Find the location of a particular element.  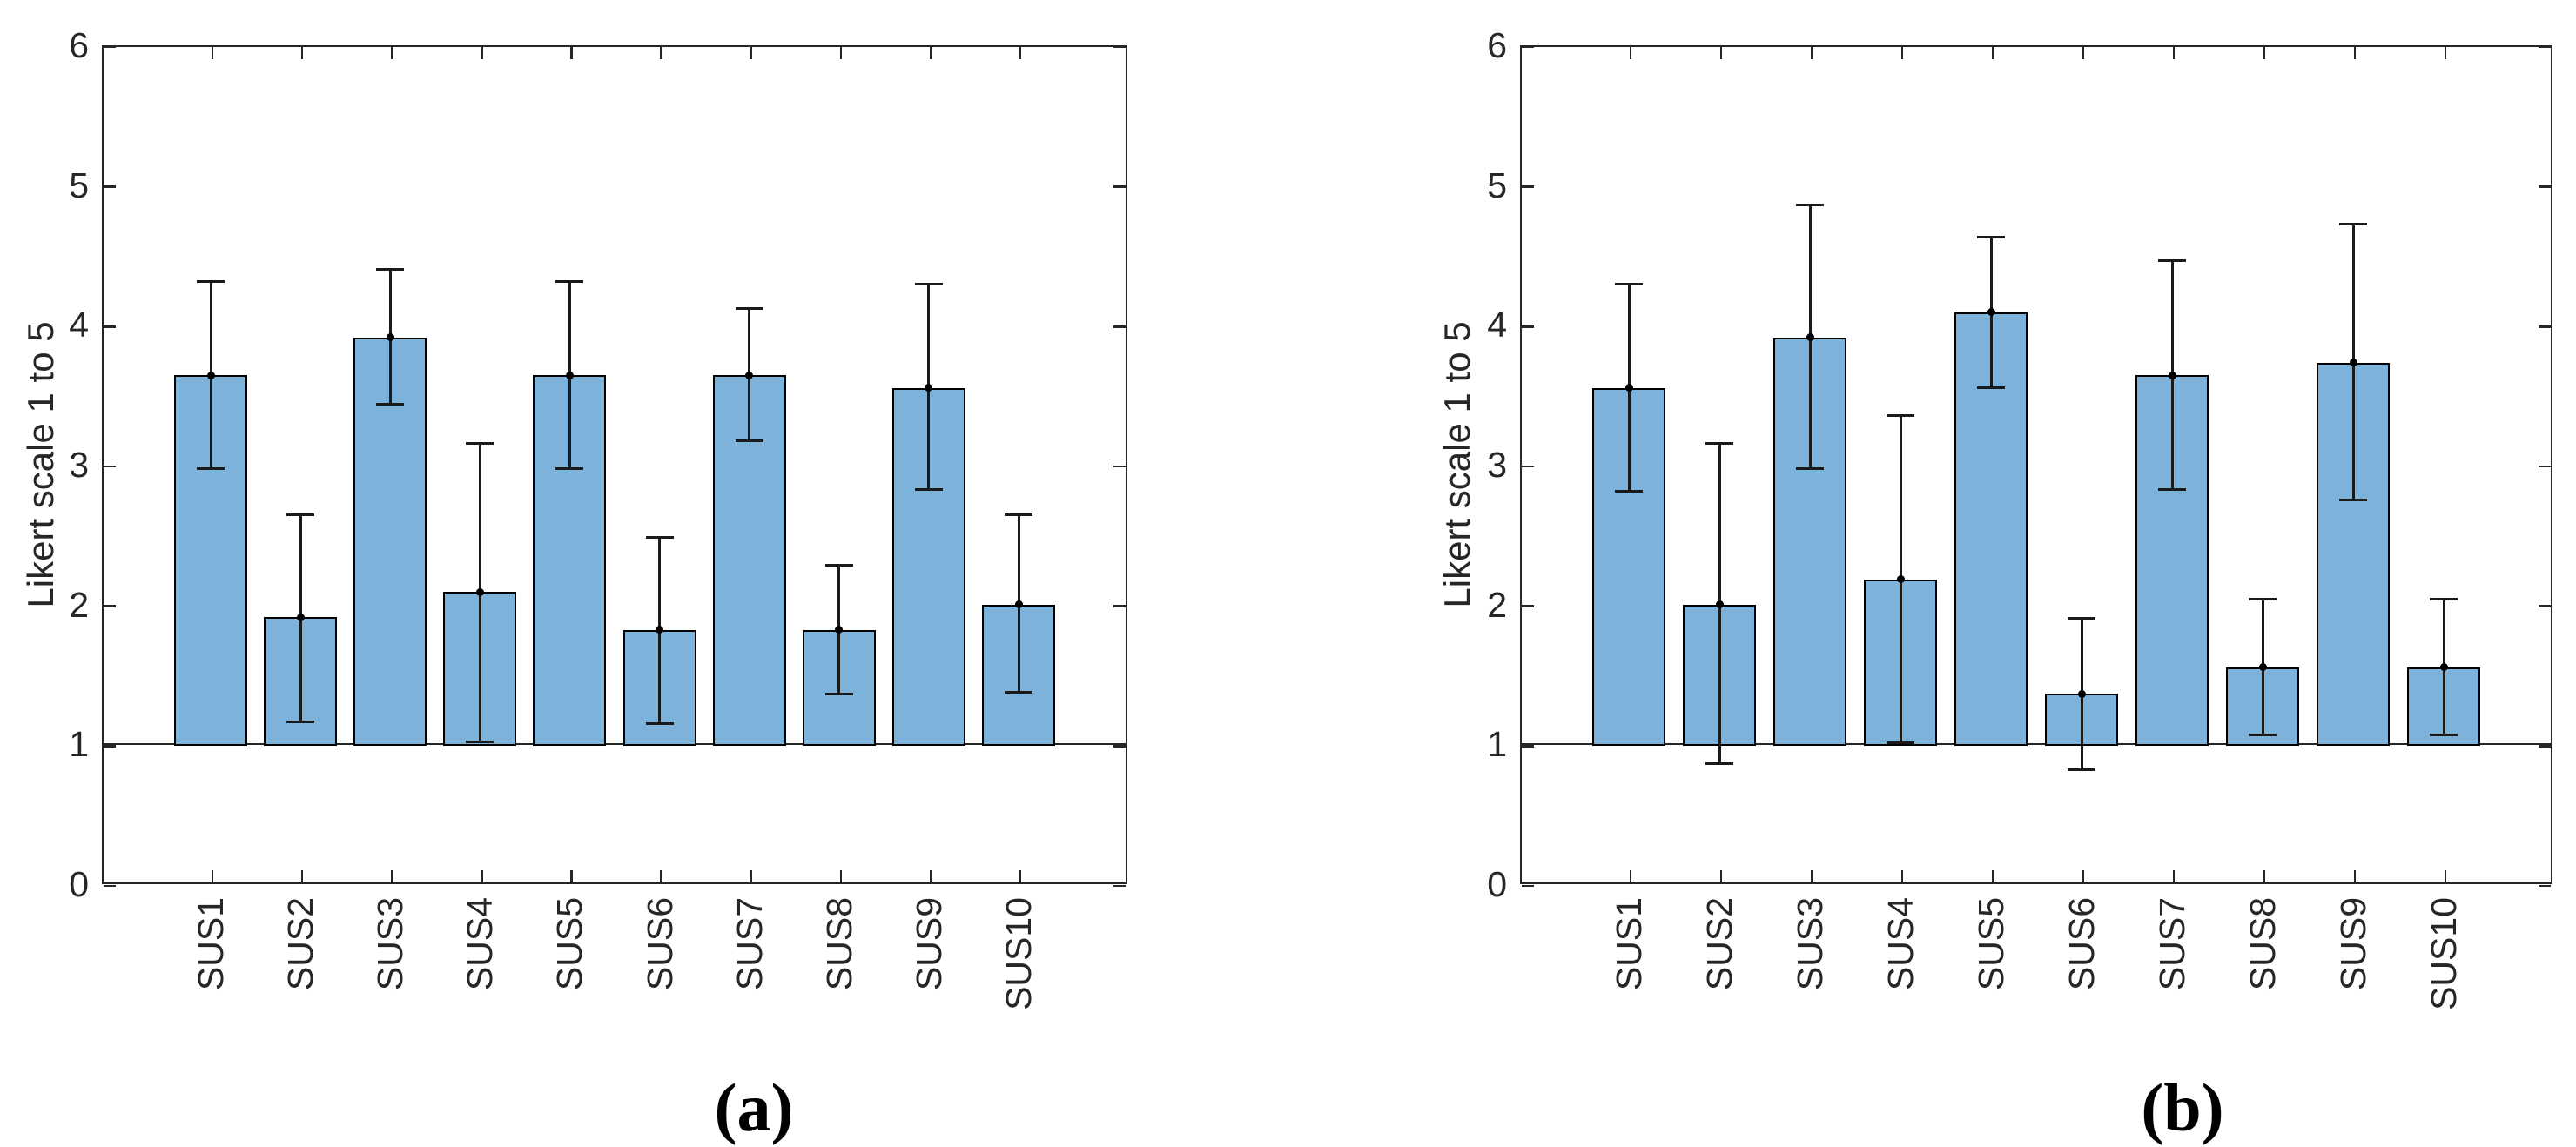

mean-marker-SUS4 is located at coordinates (479, 591).